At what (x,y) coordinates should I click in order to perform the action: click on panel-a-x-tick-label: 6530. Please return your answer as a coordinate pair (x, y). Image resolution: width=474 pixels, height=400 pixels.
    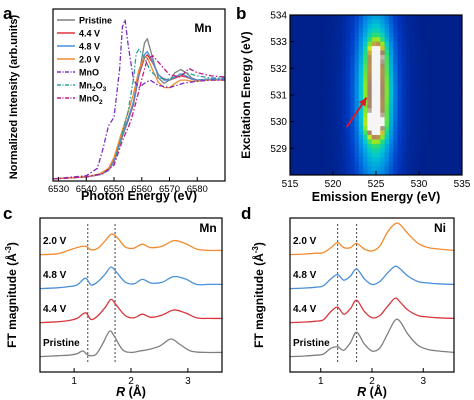
    Looking at the image, I should click on (58, 189).